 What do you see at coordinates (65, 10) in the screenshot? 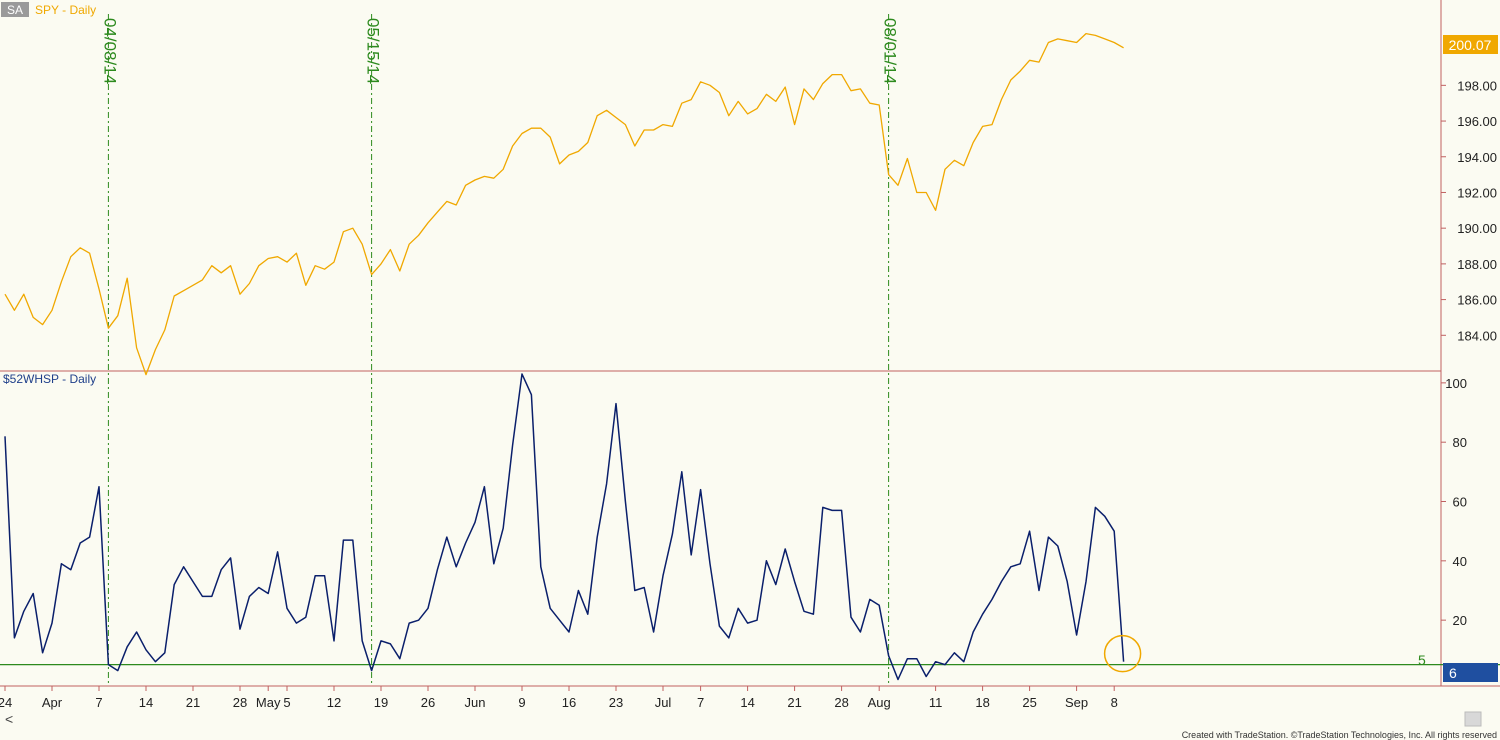
I see `spy-pane-title: SPY - Daily` at bounding box center [65, 10].